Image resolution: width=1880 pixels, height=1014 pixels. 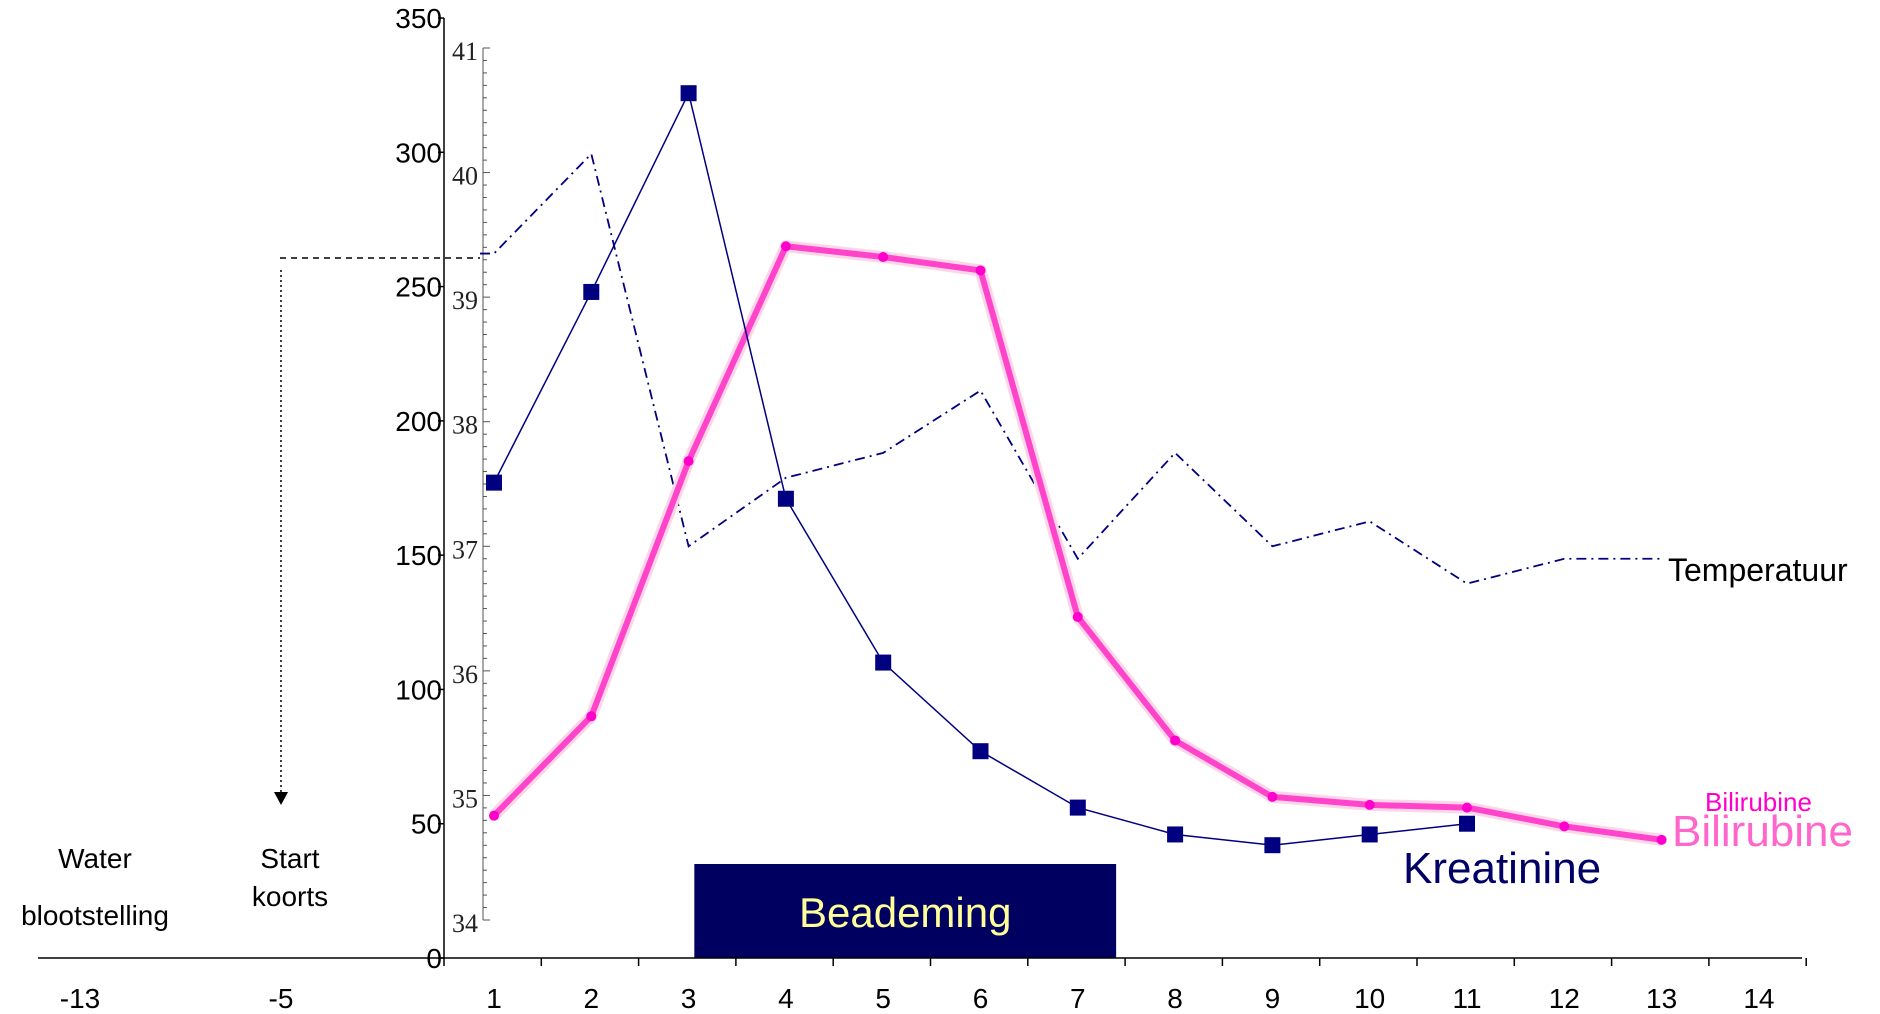 What do you see at coordinates (1661, 998) in the screenshot?
I see `x-tick-label: 13` at bounding box center [1661, 998].